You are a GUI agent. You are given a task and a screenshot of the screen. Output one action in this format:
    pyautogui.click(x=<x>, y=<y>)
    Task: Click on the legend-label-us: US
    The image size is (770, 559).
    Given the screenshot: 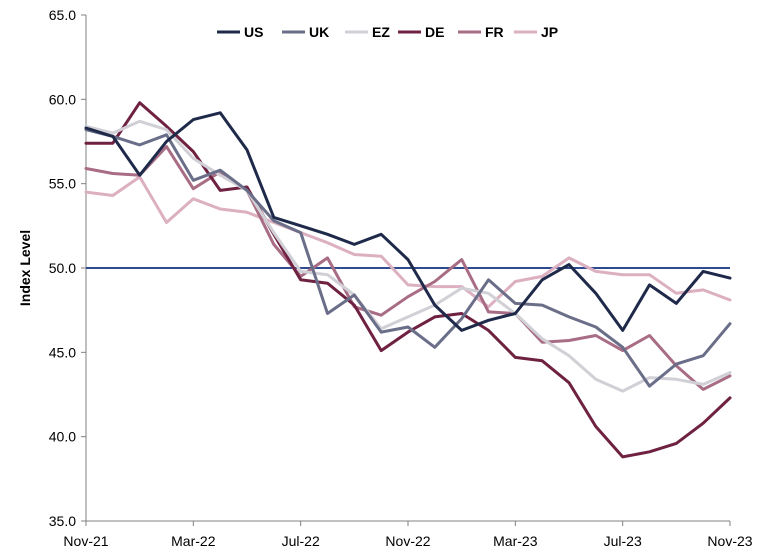 What is the action you would take?
    pyautogui.click(x=253, y=32)
    